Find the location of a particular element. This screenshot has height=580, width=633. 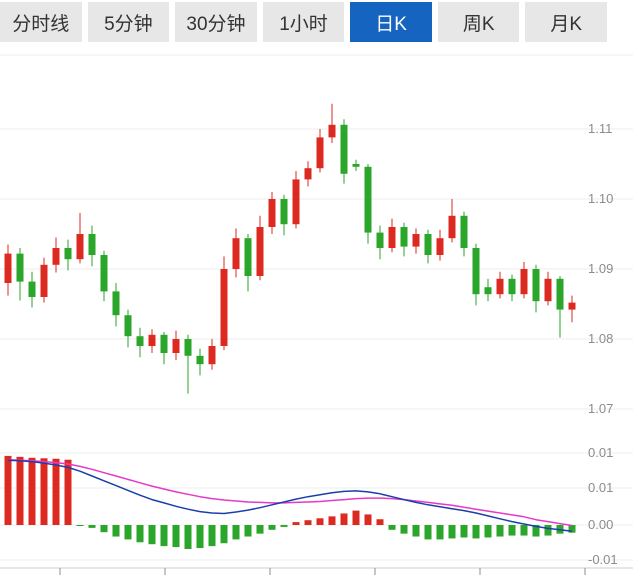

tab-1hour: 1小时 is located at coordinates (303, 22).